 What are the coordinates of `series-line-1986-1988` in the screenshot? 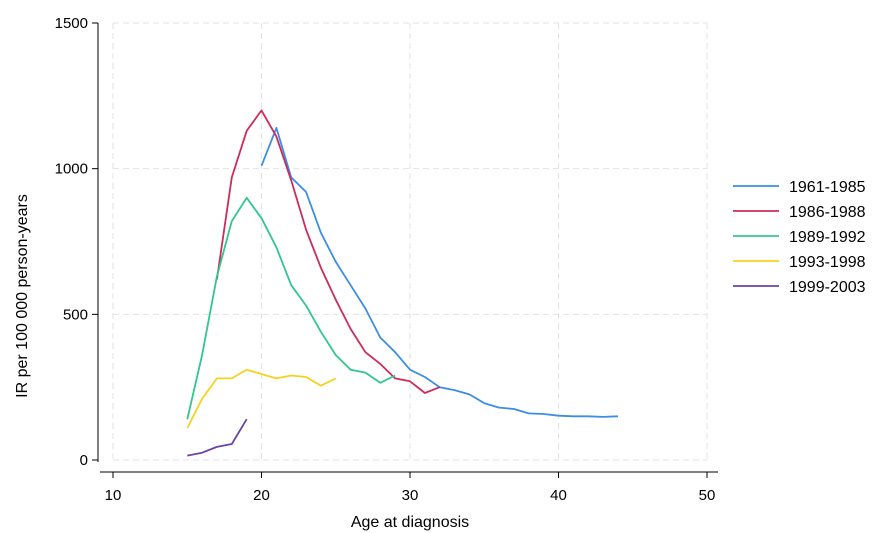 It's located at (328, 251).